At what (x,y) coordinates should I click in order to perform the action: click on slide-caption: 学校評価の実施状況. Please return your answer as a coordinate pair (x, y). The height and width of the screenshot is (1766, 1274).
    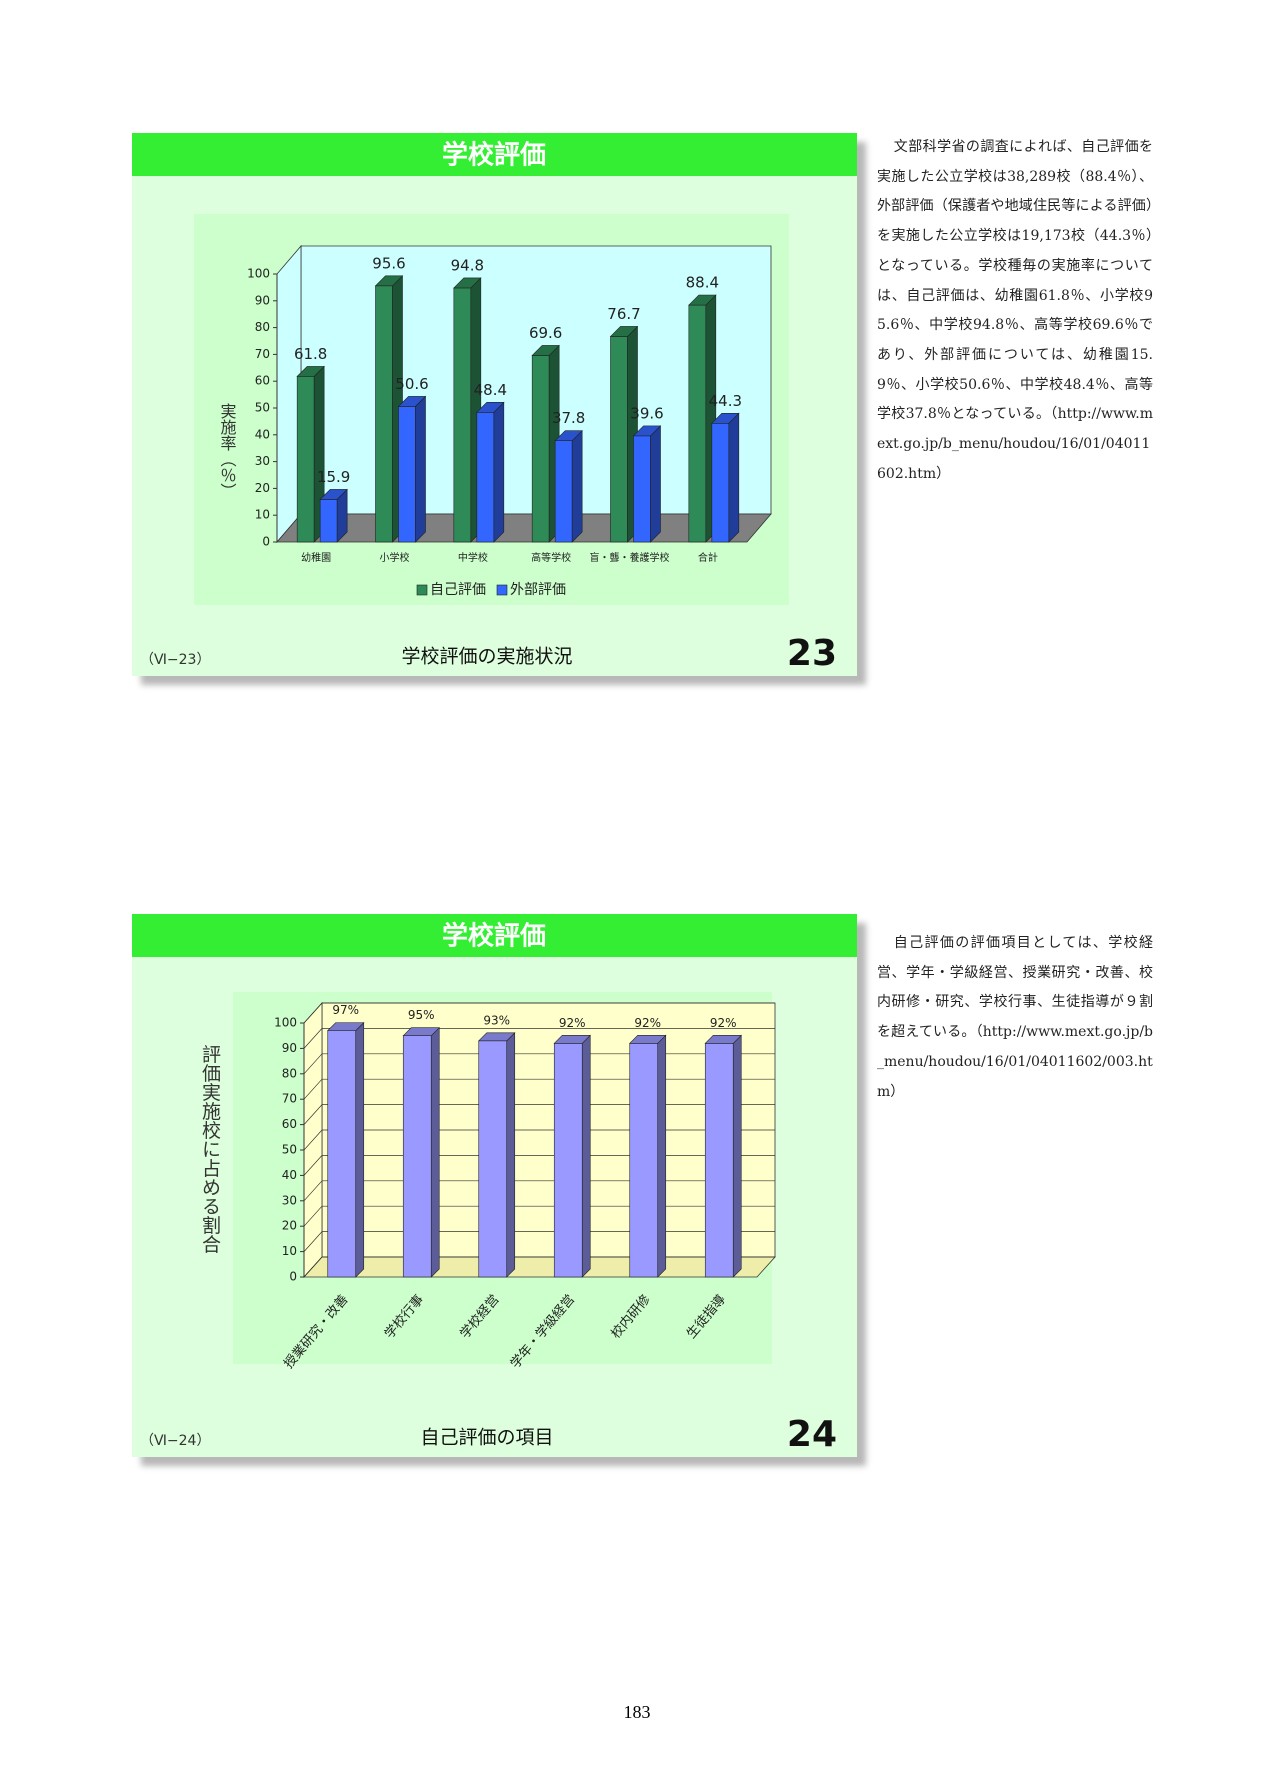
    Looking at the image, I should click on (486, 657).